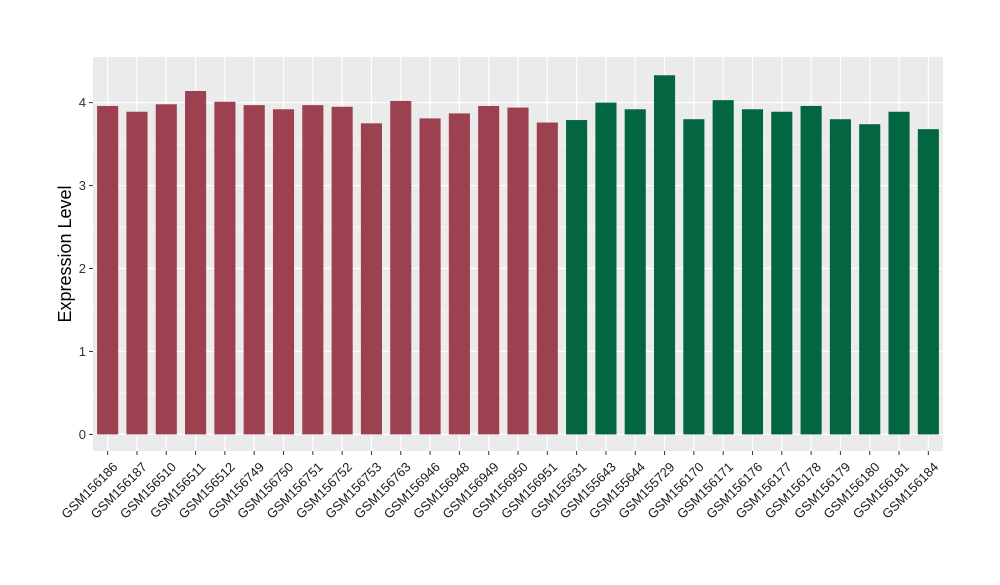 This screenshot has height=585, width=1000. I want to click on bar-GSM156181, so click(899, 273).